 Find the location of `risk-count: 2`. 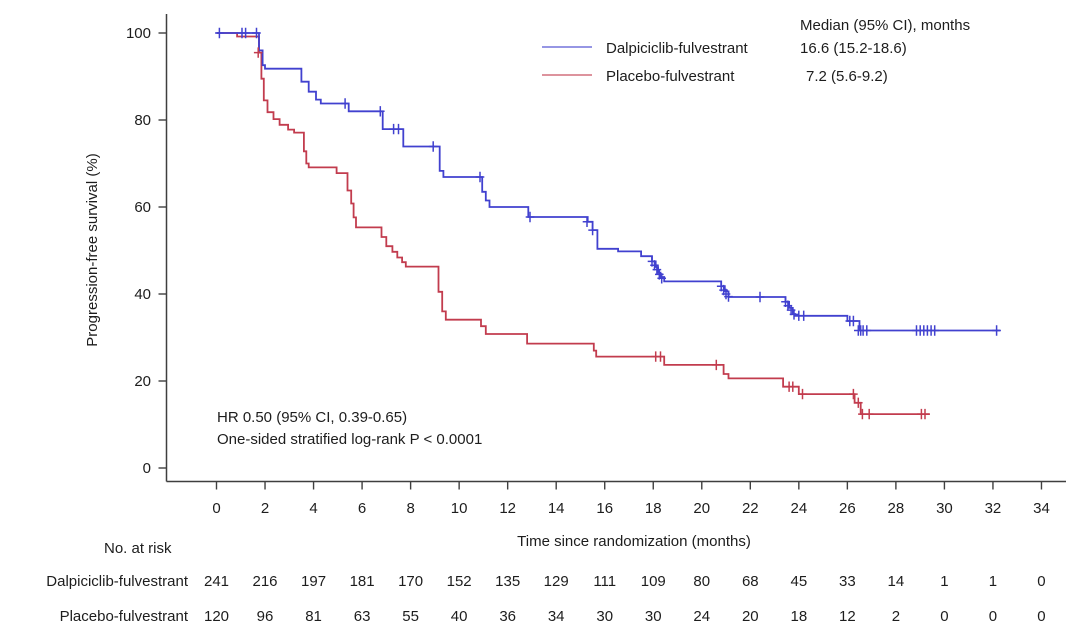

risk-count: 2 is located at coordinates (896, 616).